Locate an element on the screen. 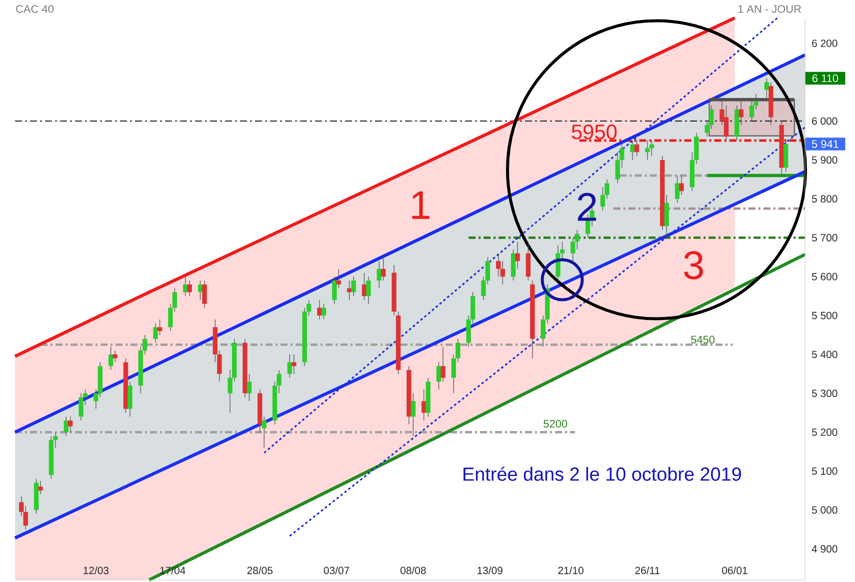  annotation: 5450 is located at coordinates (703, 340).